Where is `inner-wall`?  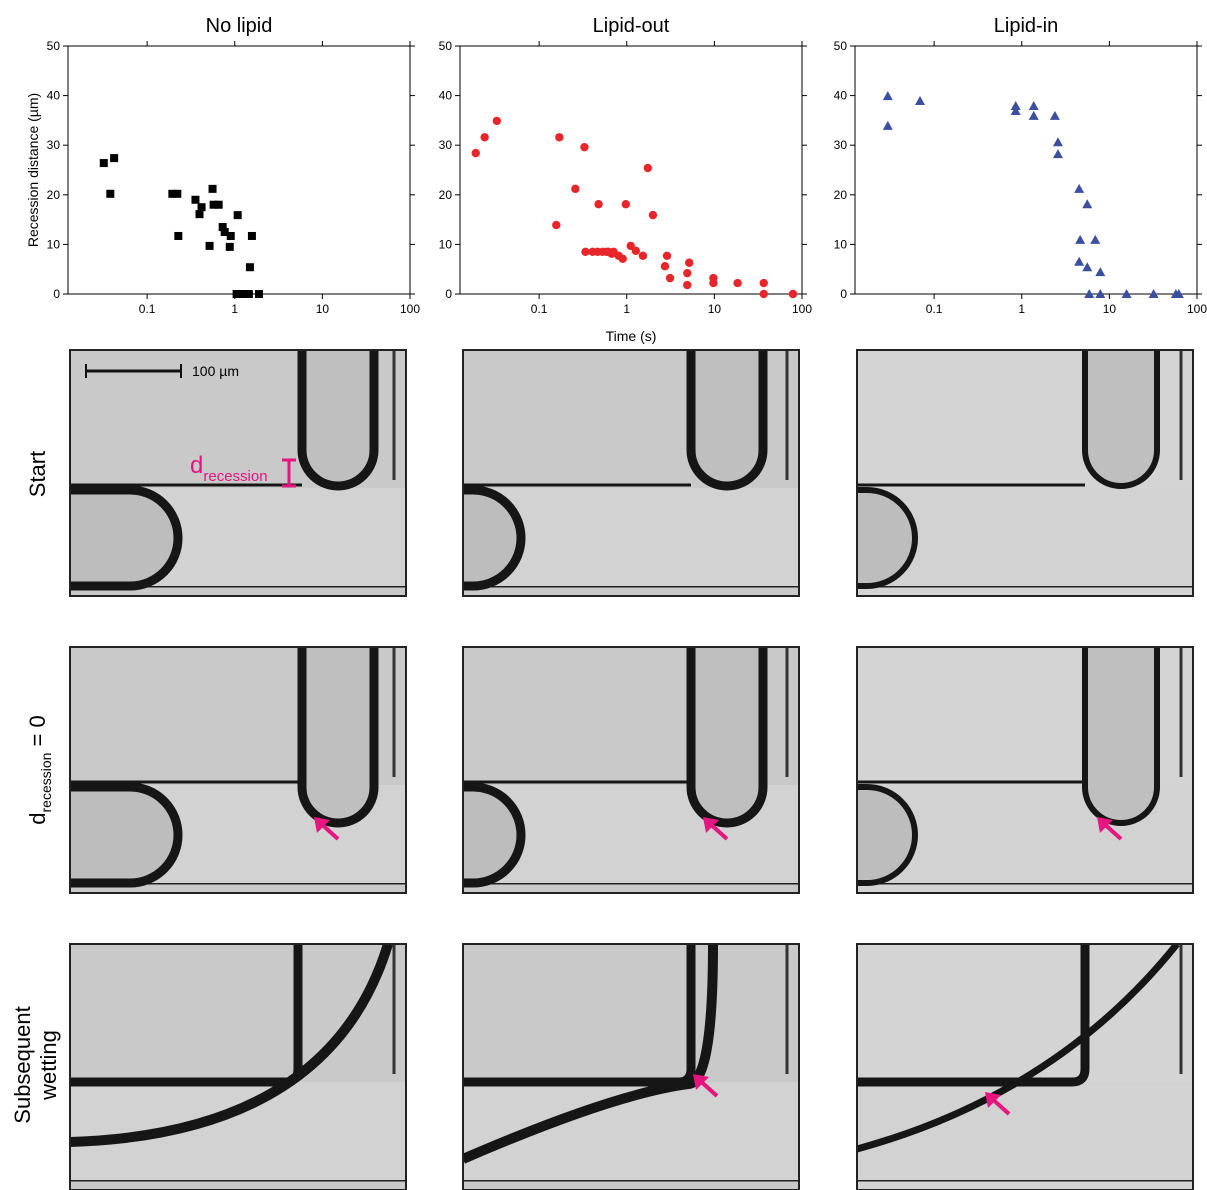
inner-wall is located at coordinates (973, 1015).